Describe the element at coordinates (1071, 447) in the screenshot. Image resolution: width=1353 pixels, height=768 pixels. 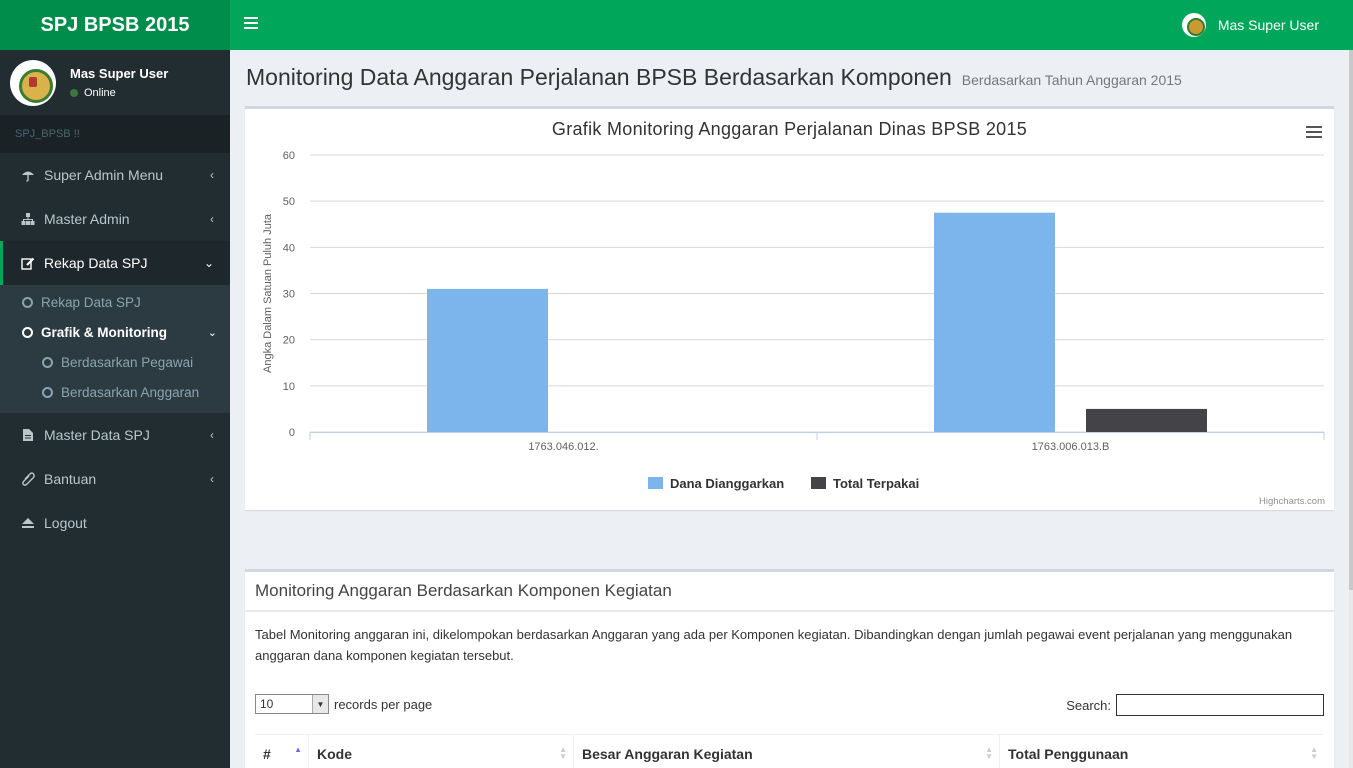
I see `x-tick-label: 1763.006.013.B` at that location.